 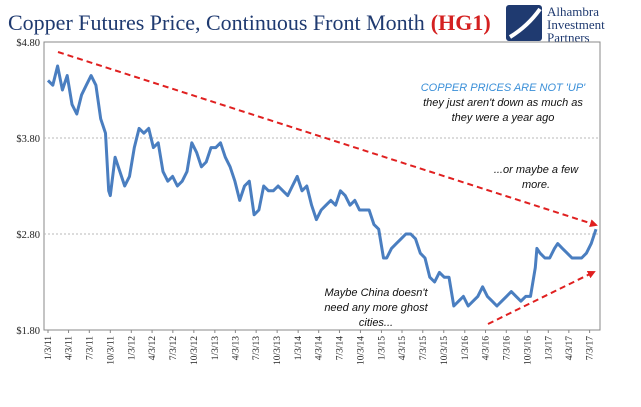 I want to click on x-tick-label: 7/3/11, so click(x=90, y=348).